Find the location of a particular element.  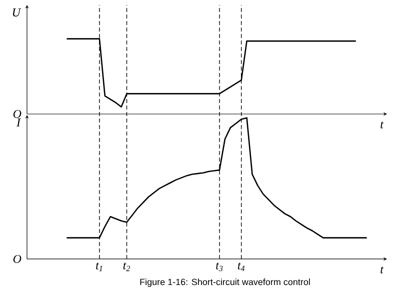

x-tick-label: t$_{2}$ is located at coordinates (126, 267).